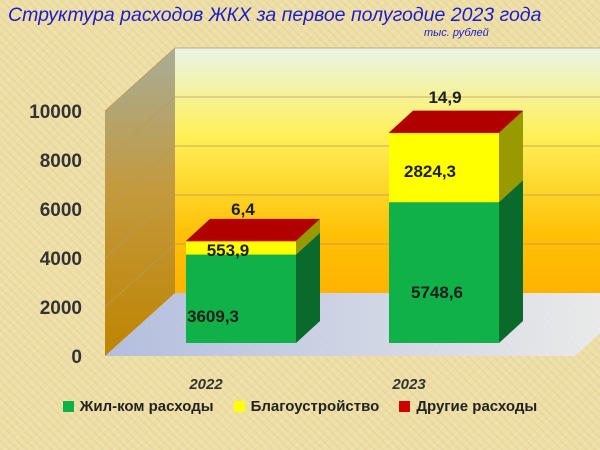 The image size is (600, 450). Describe the element at coordinates (61, 210) in the screenshot. I see `y-tick-label: 6000` at that location.